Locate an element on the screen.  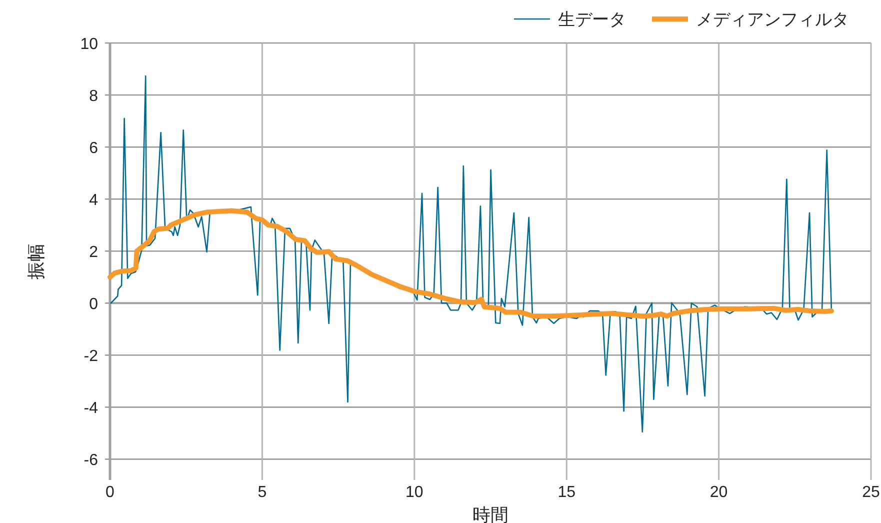
y-tick-label: 4 is located at coordinates (93, 201).